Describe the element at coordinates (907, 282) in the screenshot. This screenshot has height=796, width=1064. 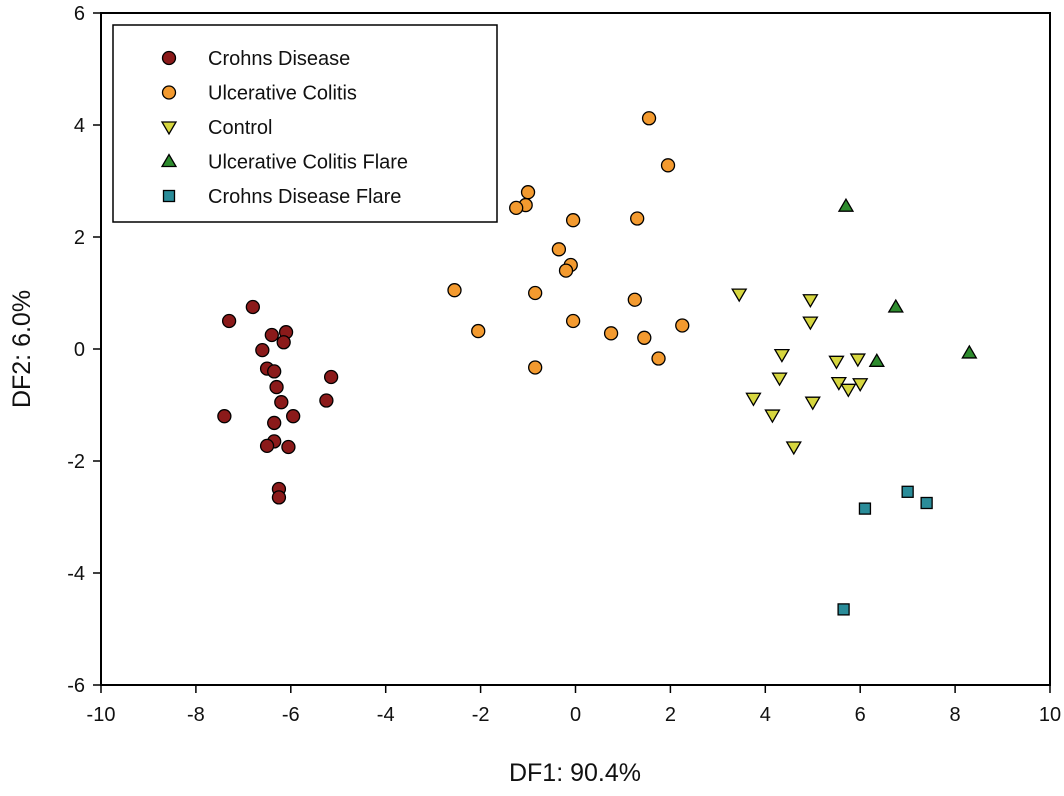
I see `series-ulcerative-colitis-flare` at that location.